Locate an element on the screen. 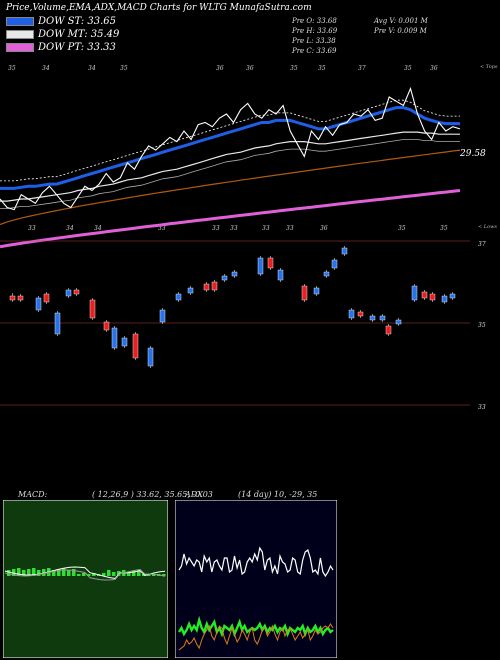 The height and width of the screenshot is (660, 500). adx-label: ADX is located at coordinates (194, 494).